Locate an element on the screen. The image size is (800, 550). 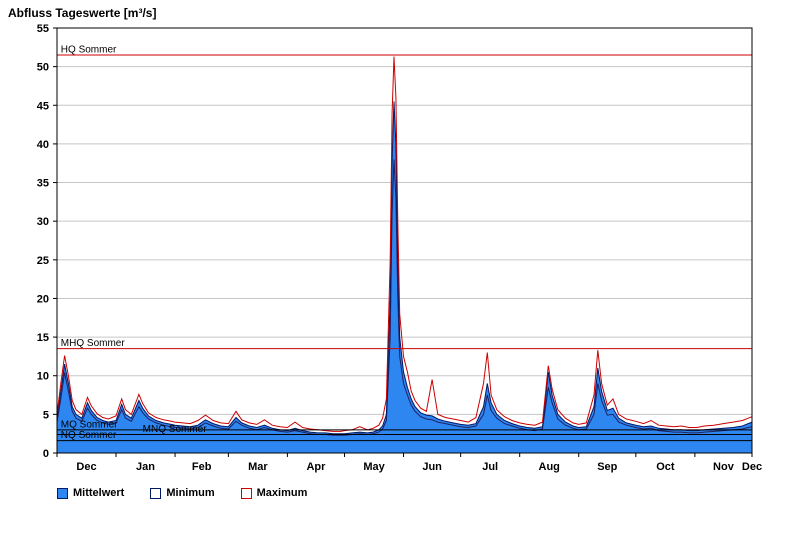
y-tick-label: 15 is located at coordinates (43, 338).